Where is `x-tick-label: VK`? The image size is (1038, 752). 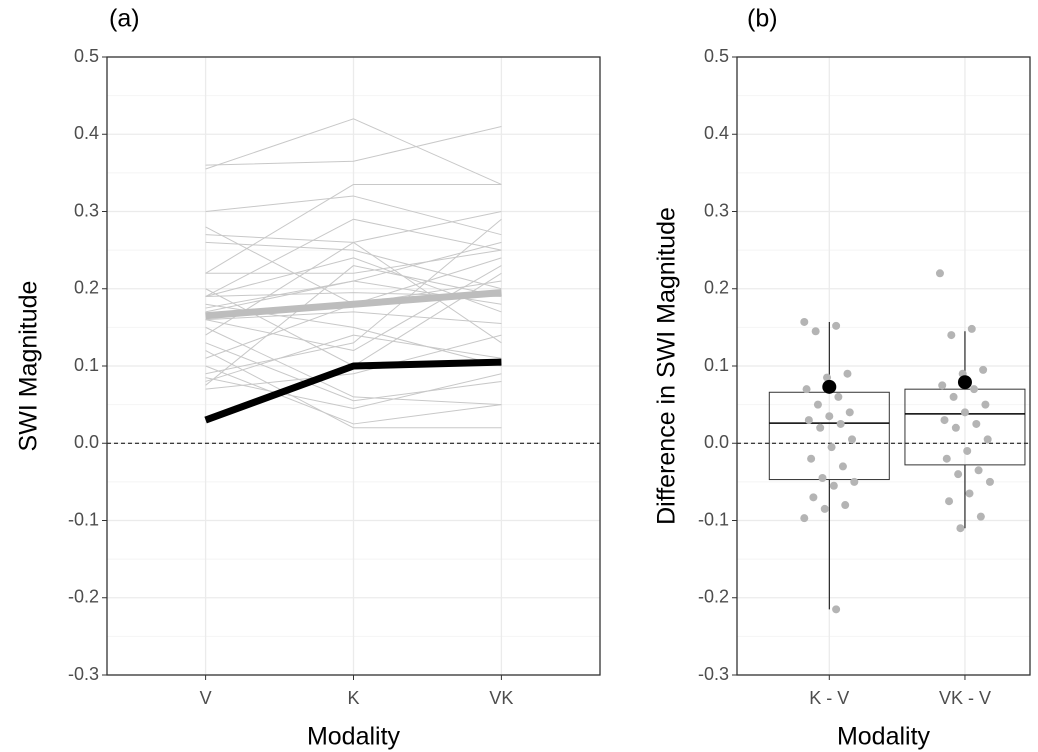 x-tick-label: VK is located at coordinates (501, 698).